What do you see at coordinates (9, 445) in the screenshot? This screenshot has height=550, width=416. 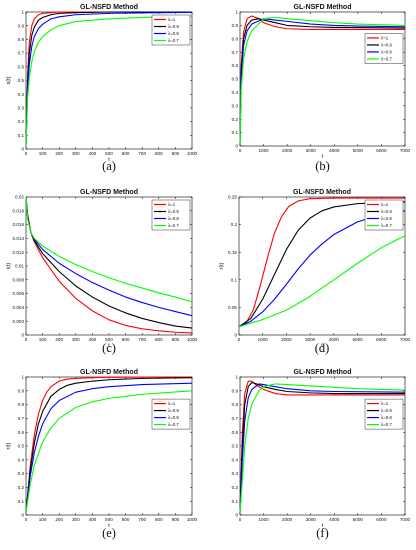 I see `y-axis-label: r(t)` at bounding box center [9, 445].